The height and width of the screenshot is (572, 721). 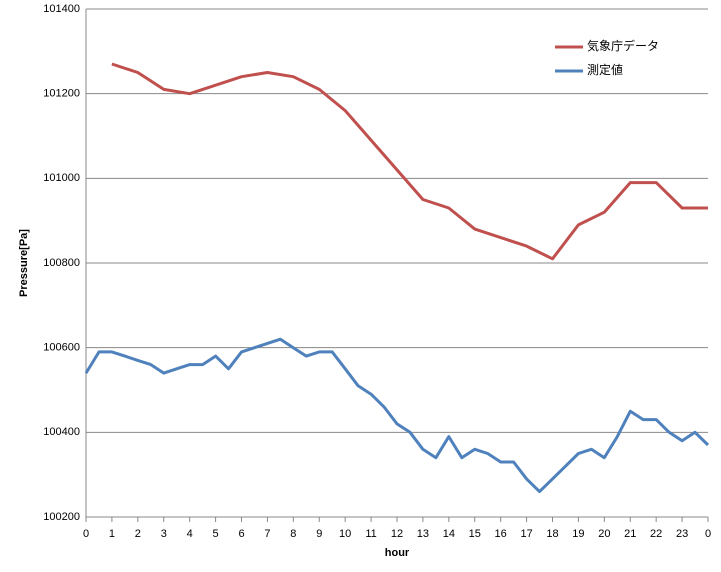 I want to click on x-tick-label: 8, so click(x=293, y=534).